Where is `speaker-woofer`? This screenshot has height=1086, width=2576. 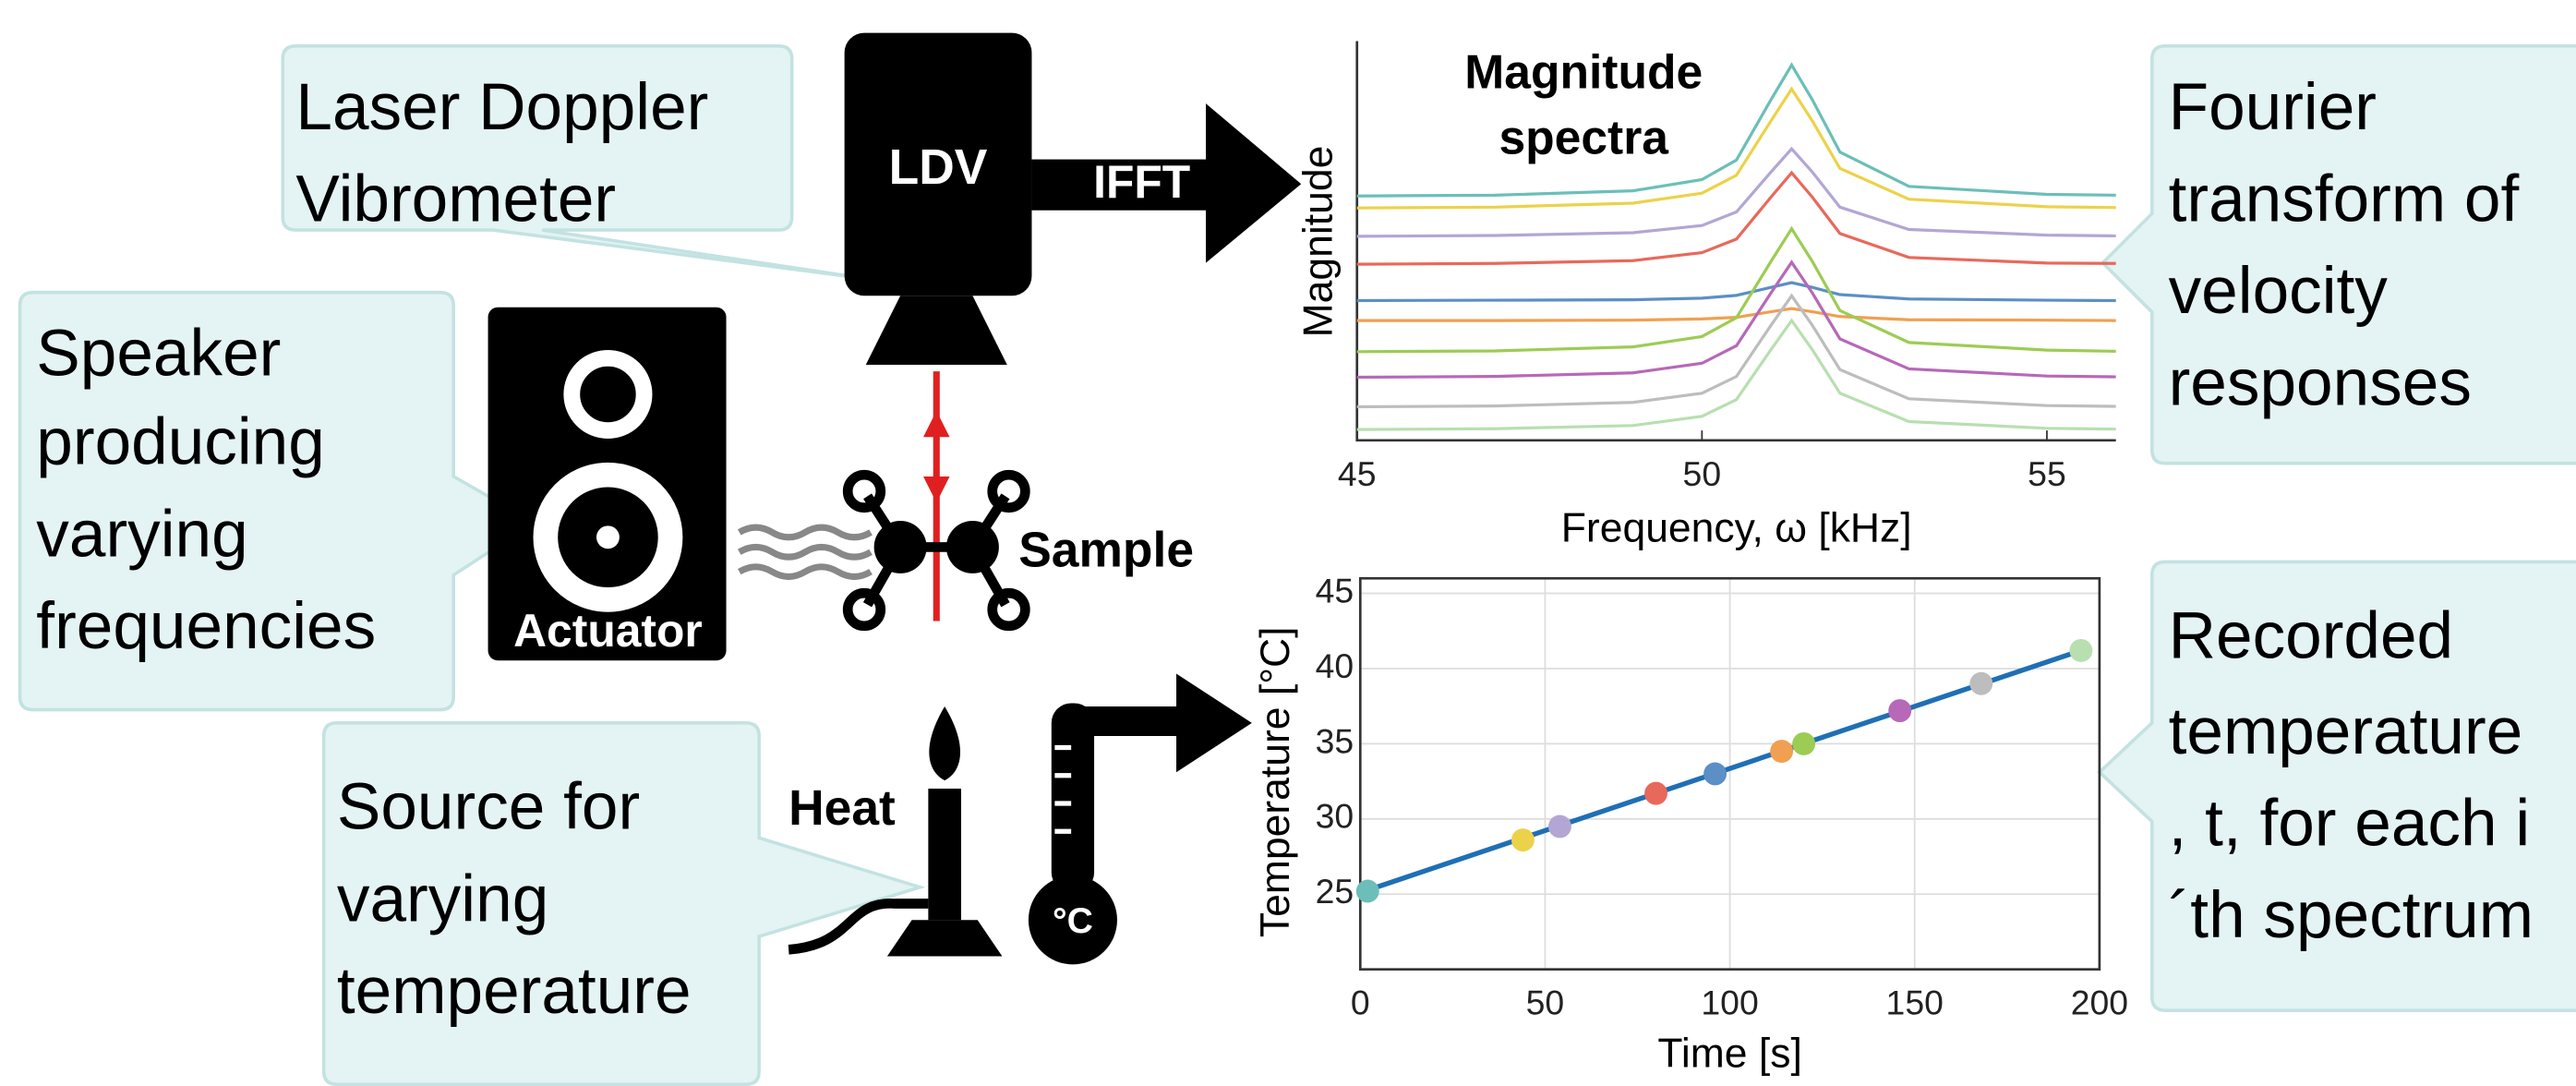 speaker-woofer is located at coordinates (608, 537).